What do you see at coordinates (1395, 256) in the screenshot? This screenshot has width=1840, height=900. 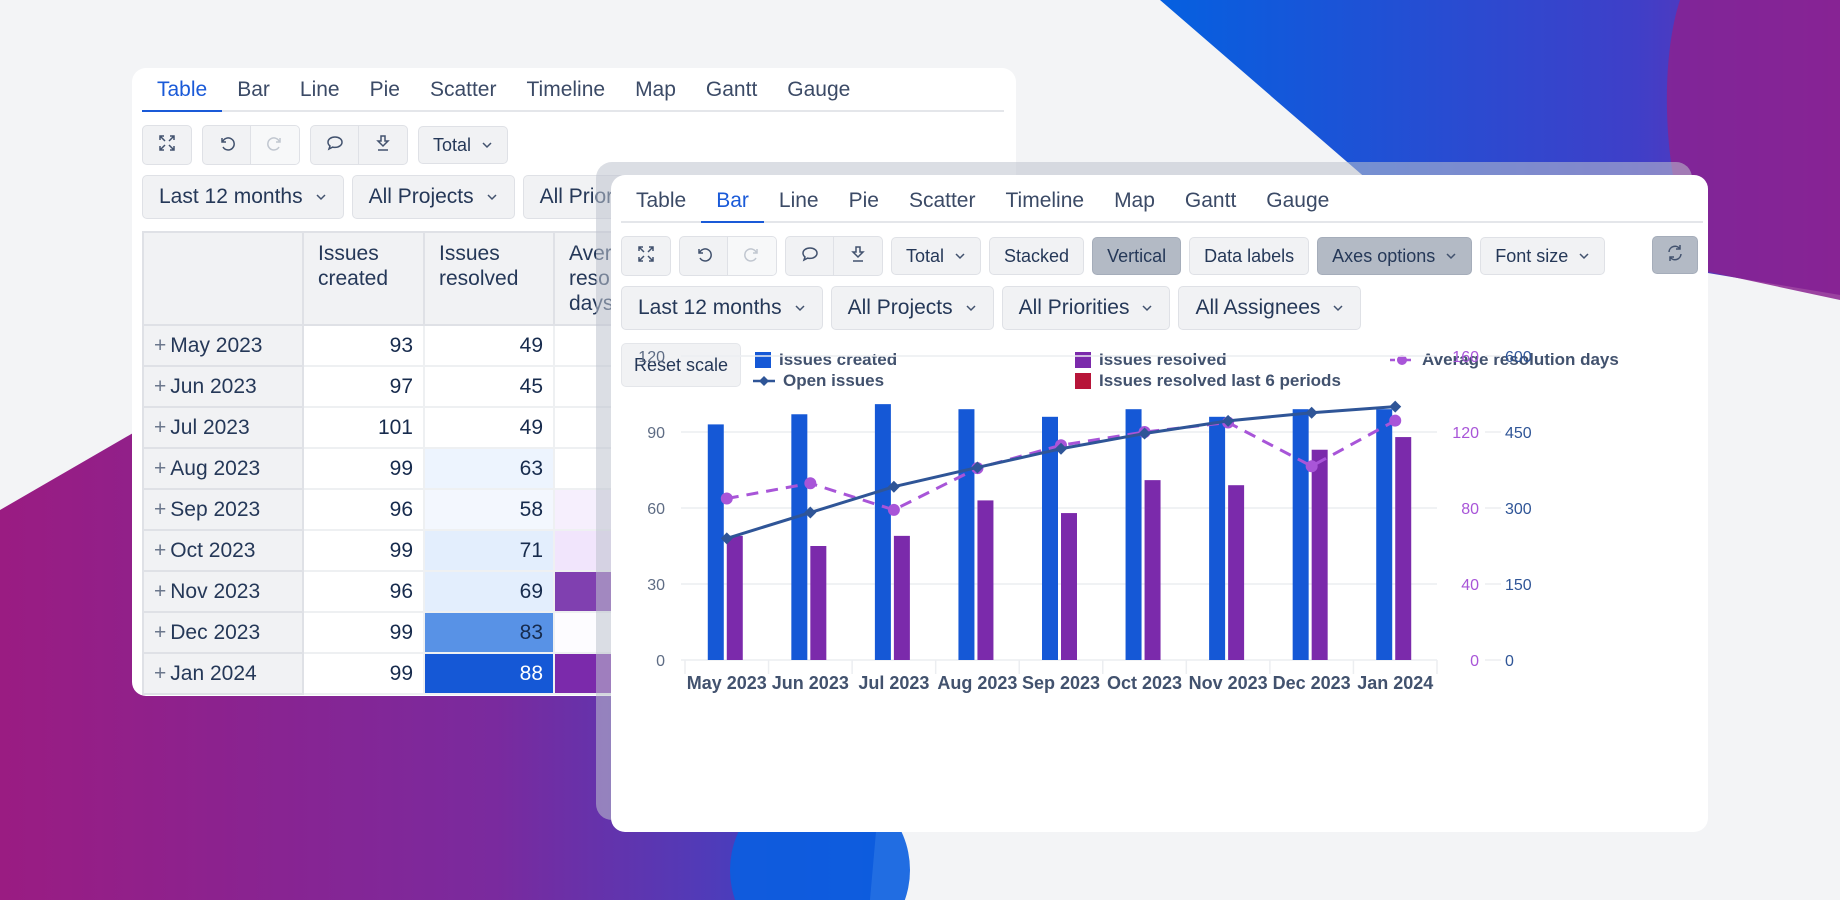 I see `axes-options-dropdown: Axes options` at bounding box center [1395, 256].